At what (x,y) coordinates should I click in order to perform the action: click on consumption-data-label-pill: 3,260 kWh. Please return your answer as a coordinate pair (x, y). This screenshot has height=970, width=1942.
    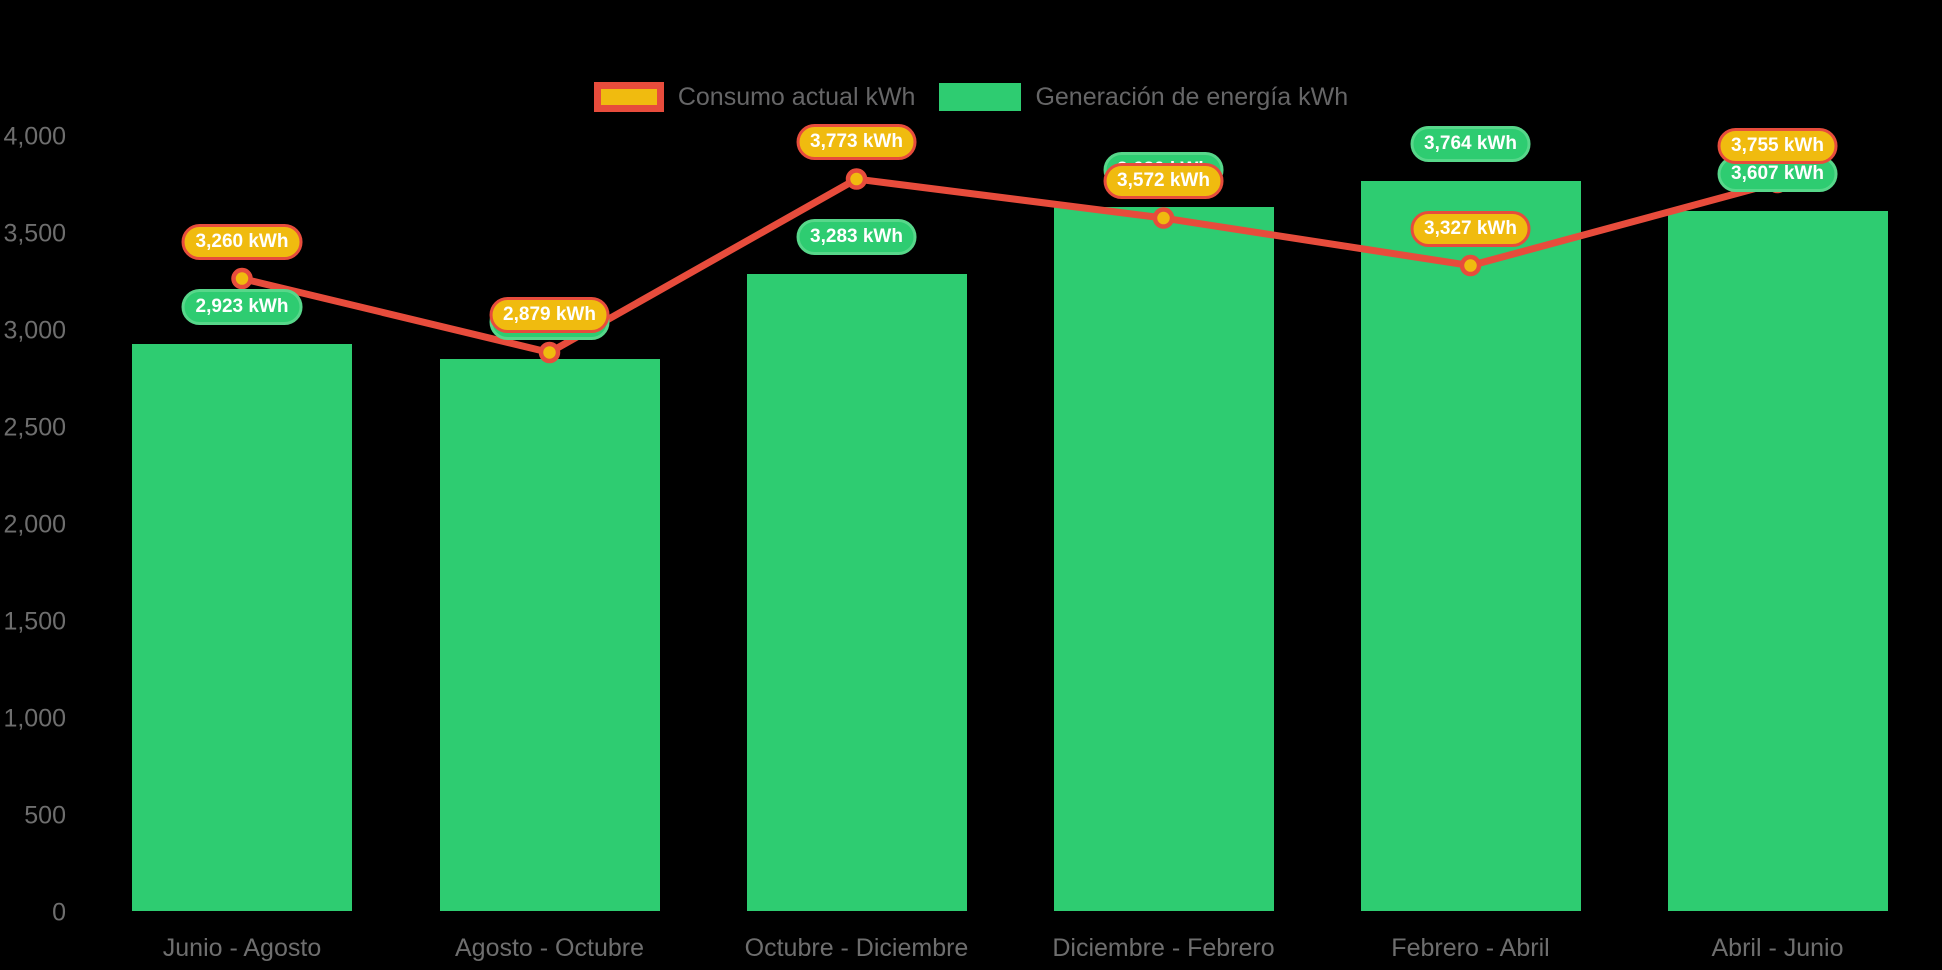
    Looking at the image, I should click on (242, 241).